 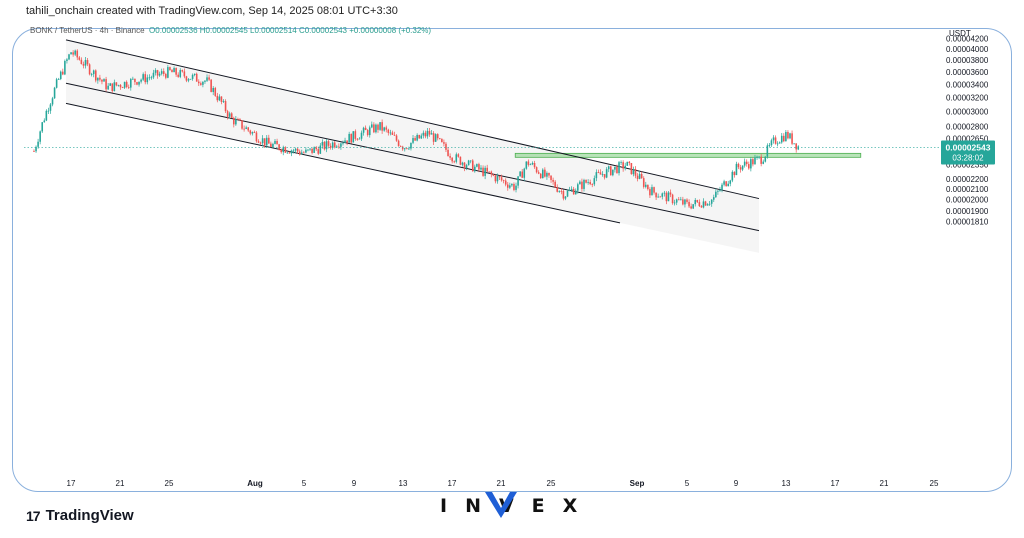 What do you see at coordinates (967, 200) in the screenshot?
I see `y-tick-label: 0.00002000` at bounding box center [967, 200].